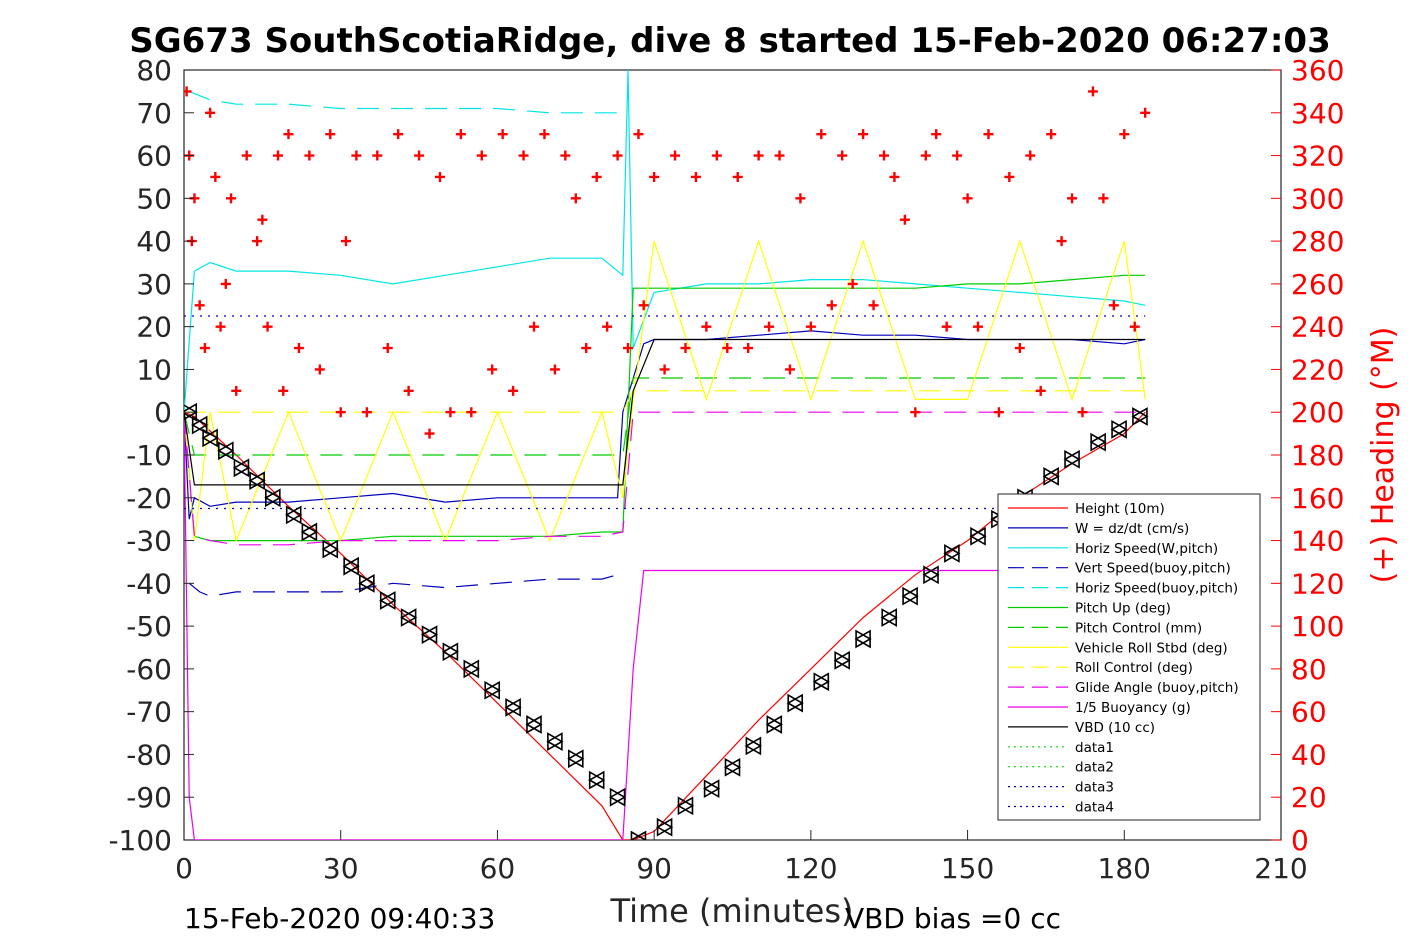 The height and width of the screenshot is (945, 1417). I want to click on left-tick-label: 70, so click(154, 113).